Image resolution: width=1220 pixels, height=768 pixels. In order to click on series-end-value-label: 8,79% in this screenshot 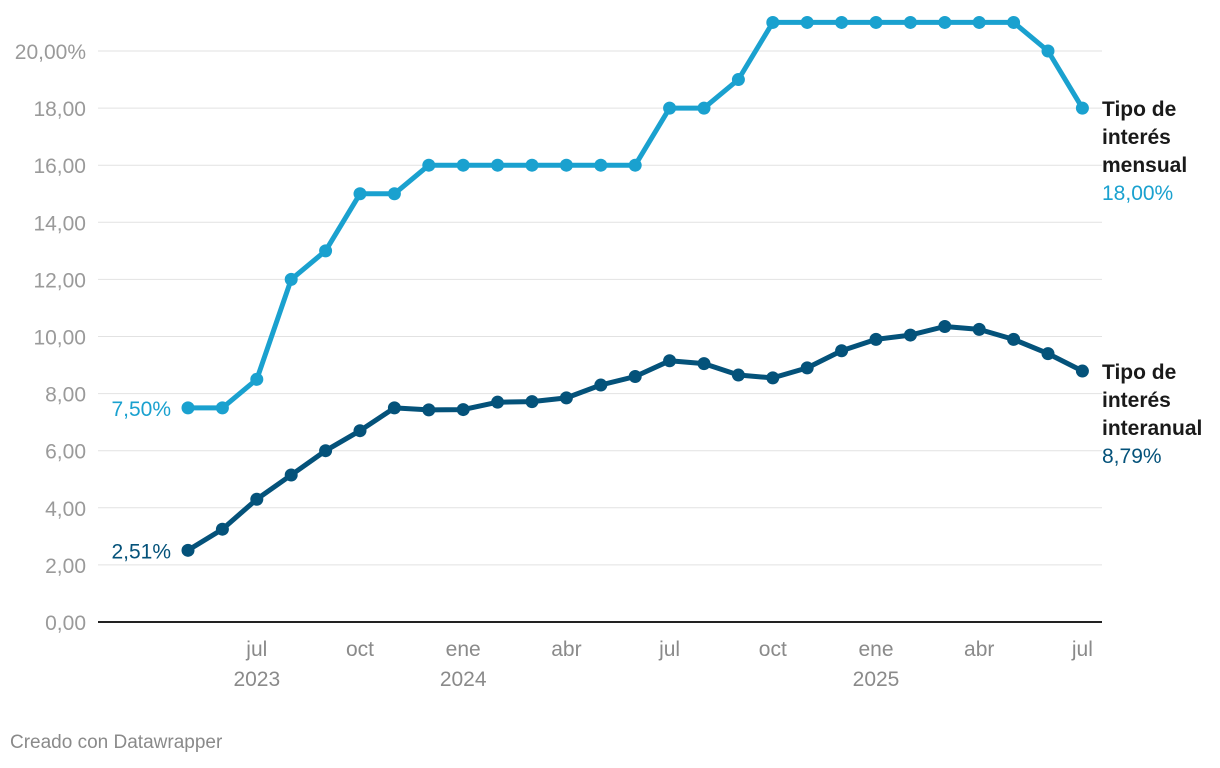, I will do `click(1132, 456)`.